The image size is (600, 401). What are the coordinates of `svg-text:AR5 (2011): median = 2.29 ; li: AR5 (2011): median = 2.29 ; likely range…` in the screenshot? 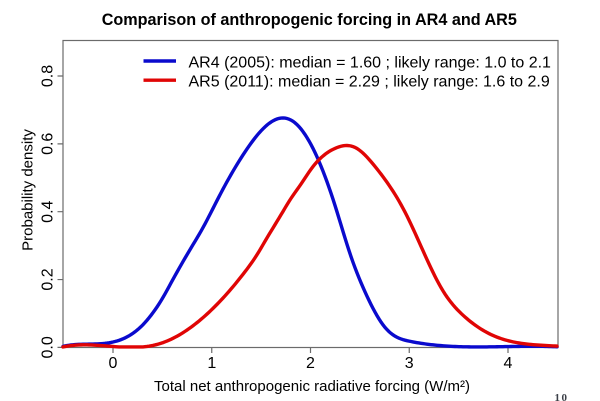 It's located at (369, 82).